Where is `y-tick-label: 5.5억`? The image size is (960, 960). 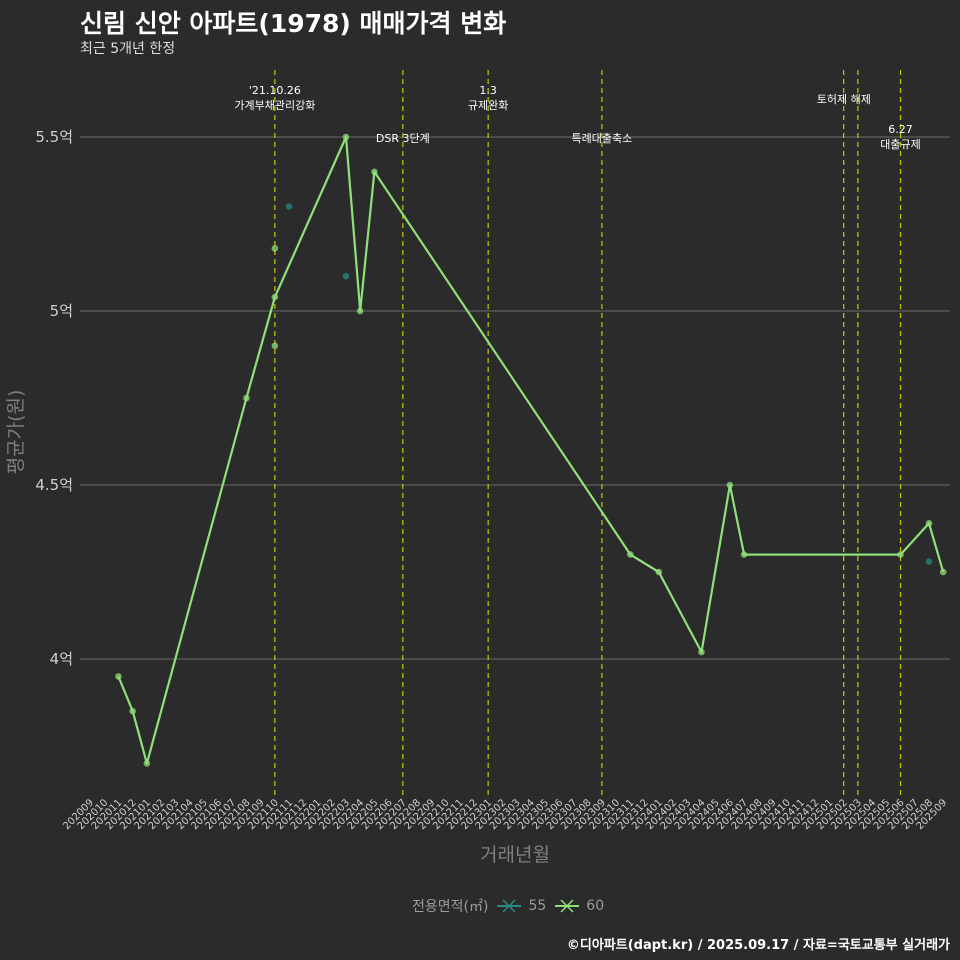
y-tick-label: 5.5억 is located at coordinates (54, 137).